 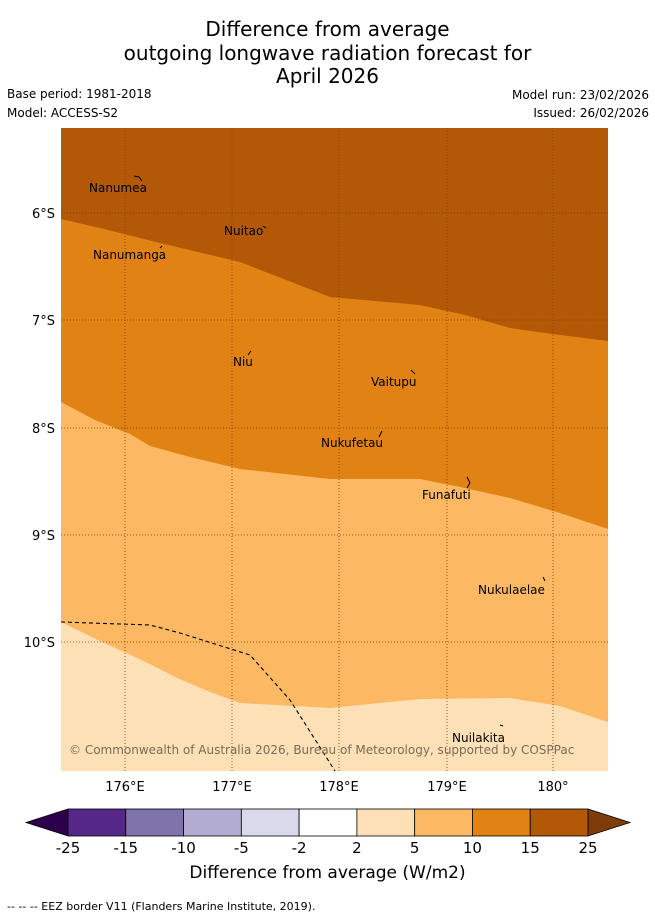 What do you see at coordinates (352, 443) in the screenshot?
I see `label-nukufetau: Nukufetau` at bounding box center [352, 443].